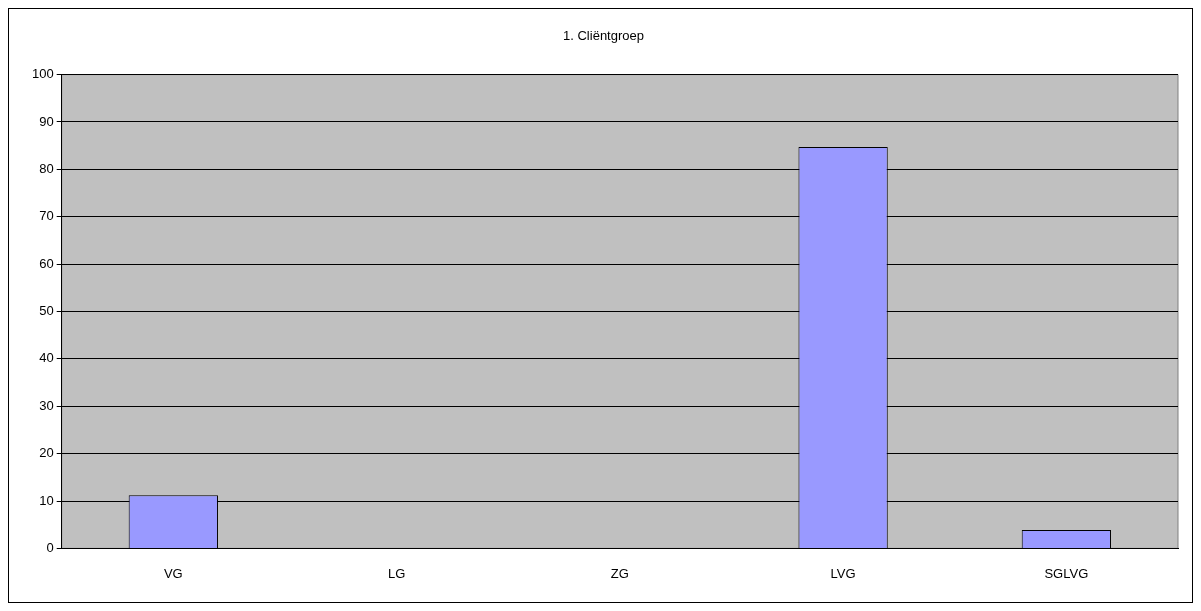 This screenshot has width=1201, height=611. What do you see at coordinates (46, 168) in the screenshot?
I see `y-tick-label: 80` at bounding box center [46, 168].